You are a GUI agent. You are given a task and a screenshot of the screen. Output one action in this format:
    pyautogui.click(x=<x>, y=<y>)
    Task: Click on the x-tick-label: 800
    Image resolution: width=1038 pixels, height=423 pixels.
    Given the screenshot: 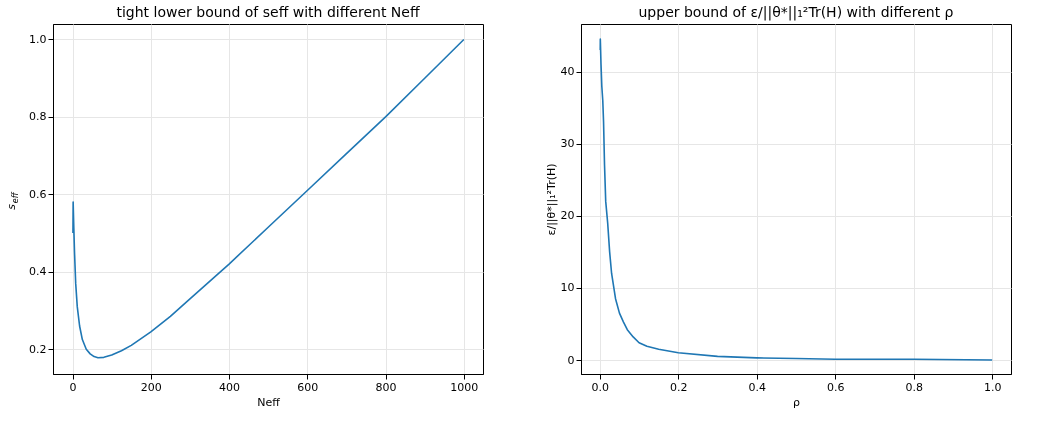 What is the action you would take?
    pyautogui.click(x=386, y=387)
    